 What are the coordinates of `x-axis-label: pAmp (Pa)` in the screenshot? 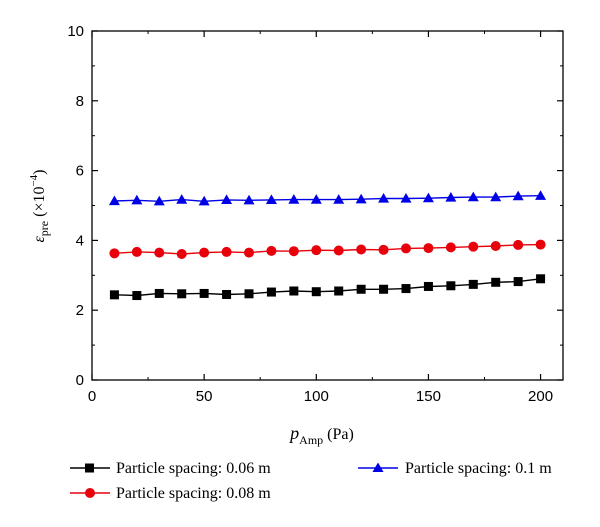 It's located at (321, 435).